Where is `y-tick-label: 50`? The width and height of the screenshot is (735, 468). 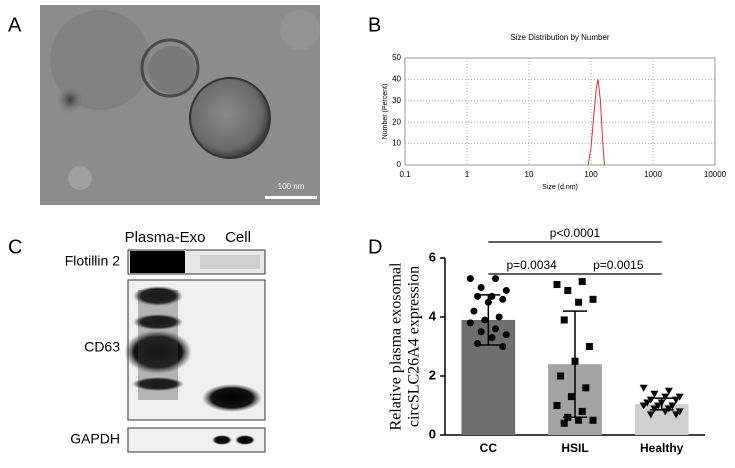
y-tick-label: 50 is located at coordinates (396, 57).